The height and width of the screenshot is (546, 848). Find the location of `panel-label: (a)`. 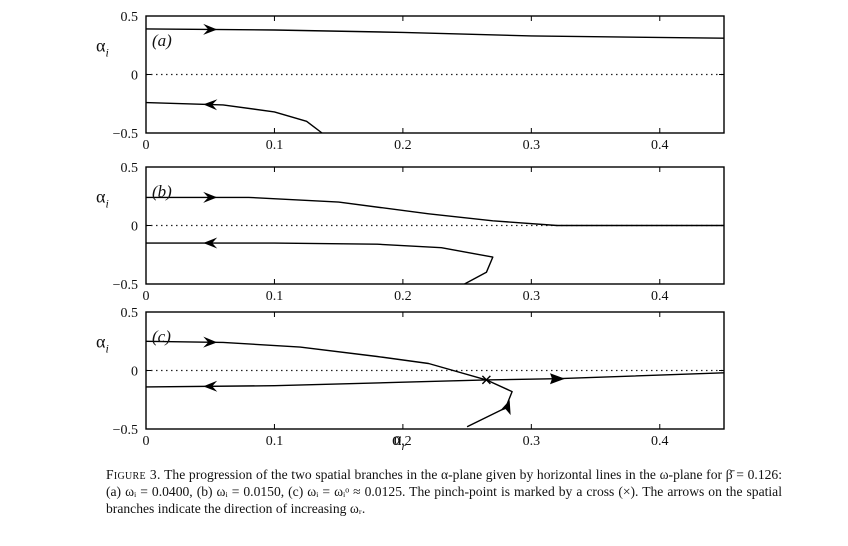

panel-label: (a) is located at coordinates (162, 40).